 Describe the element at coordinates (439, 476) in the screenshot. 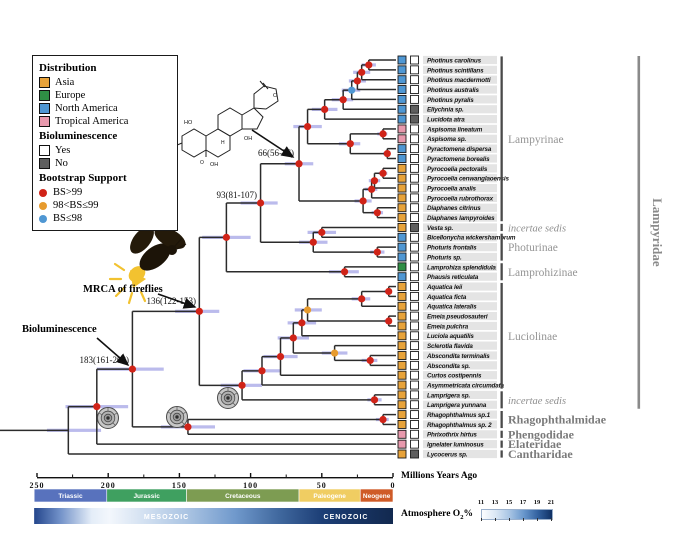

I see `millions-years-ago-label: Millions Years Ago` at that location.